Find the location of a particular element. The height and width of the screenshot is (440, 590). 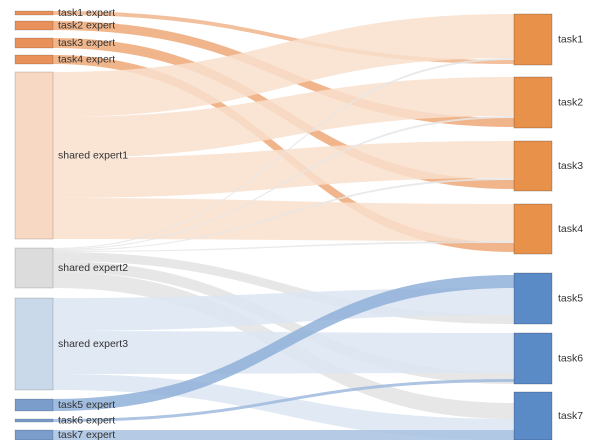

source-node-t3e is located at coordinates (34, 43).